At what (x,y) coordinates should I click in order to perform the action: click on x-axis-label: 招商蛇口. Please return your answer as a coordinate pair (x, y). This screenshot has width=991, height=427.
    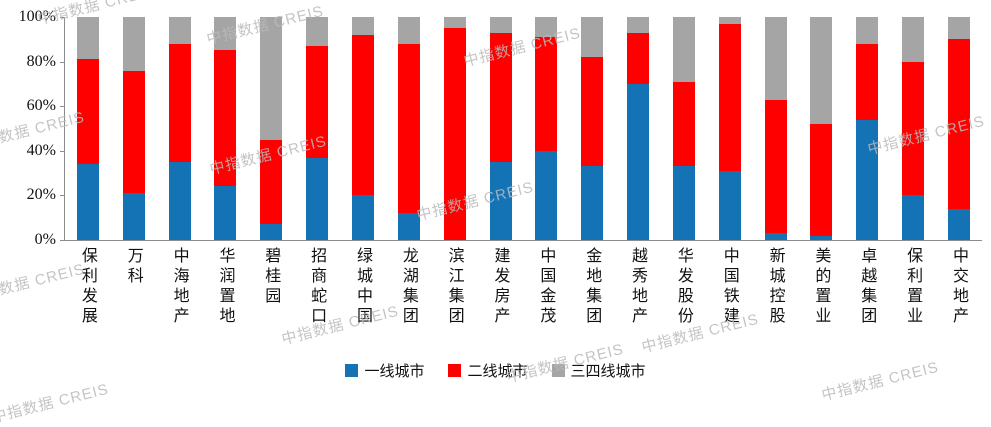
    Looking at the image, I should click on (316, 303).